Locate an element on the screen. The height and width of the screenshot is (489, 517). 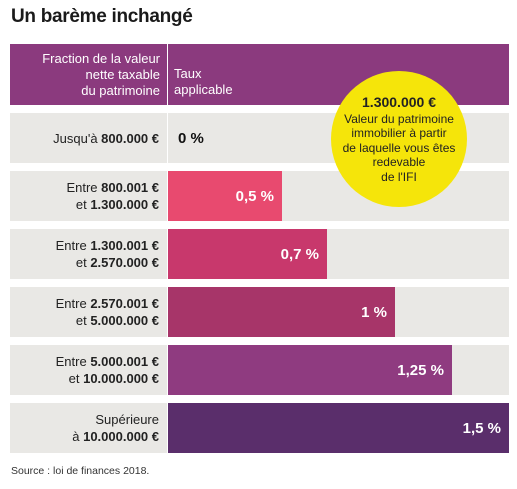
row-label-line: et 10.000.000 € is located at coordinates (107, 378).